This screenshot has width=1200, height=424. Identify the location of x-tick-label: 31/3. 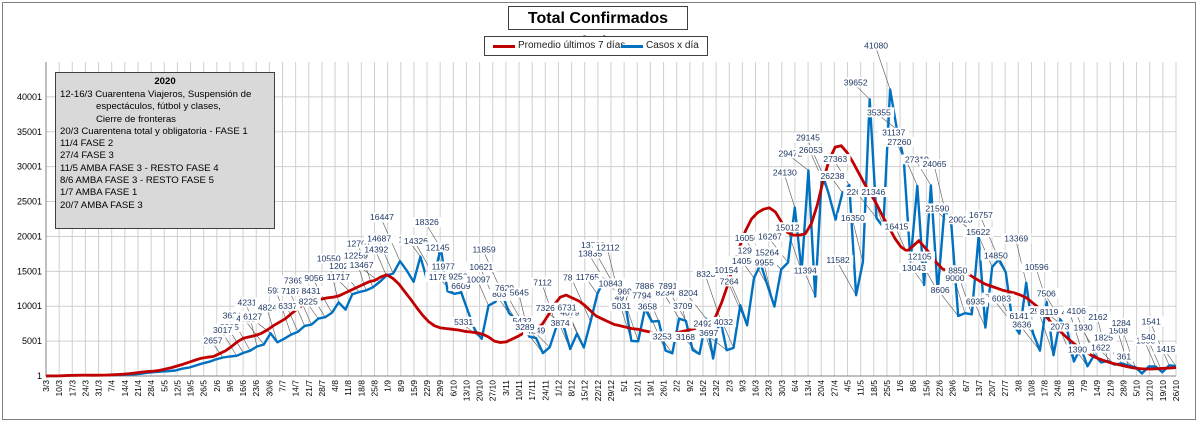
(99, 388).